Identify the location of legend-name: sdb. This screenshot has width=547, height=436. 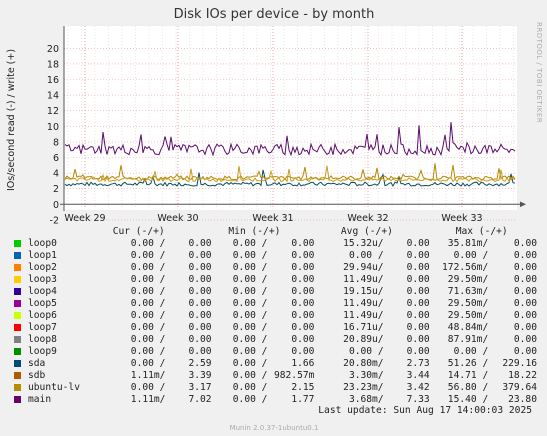
(37, 375).